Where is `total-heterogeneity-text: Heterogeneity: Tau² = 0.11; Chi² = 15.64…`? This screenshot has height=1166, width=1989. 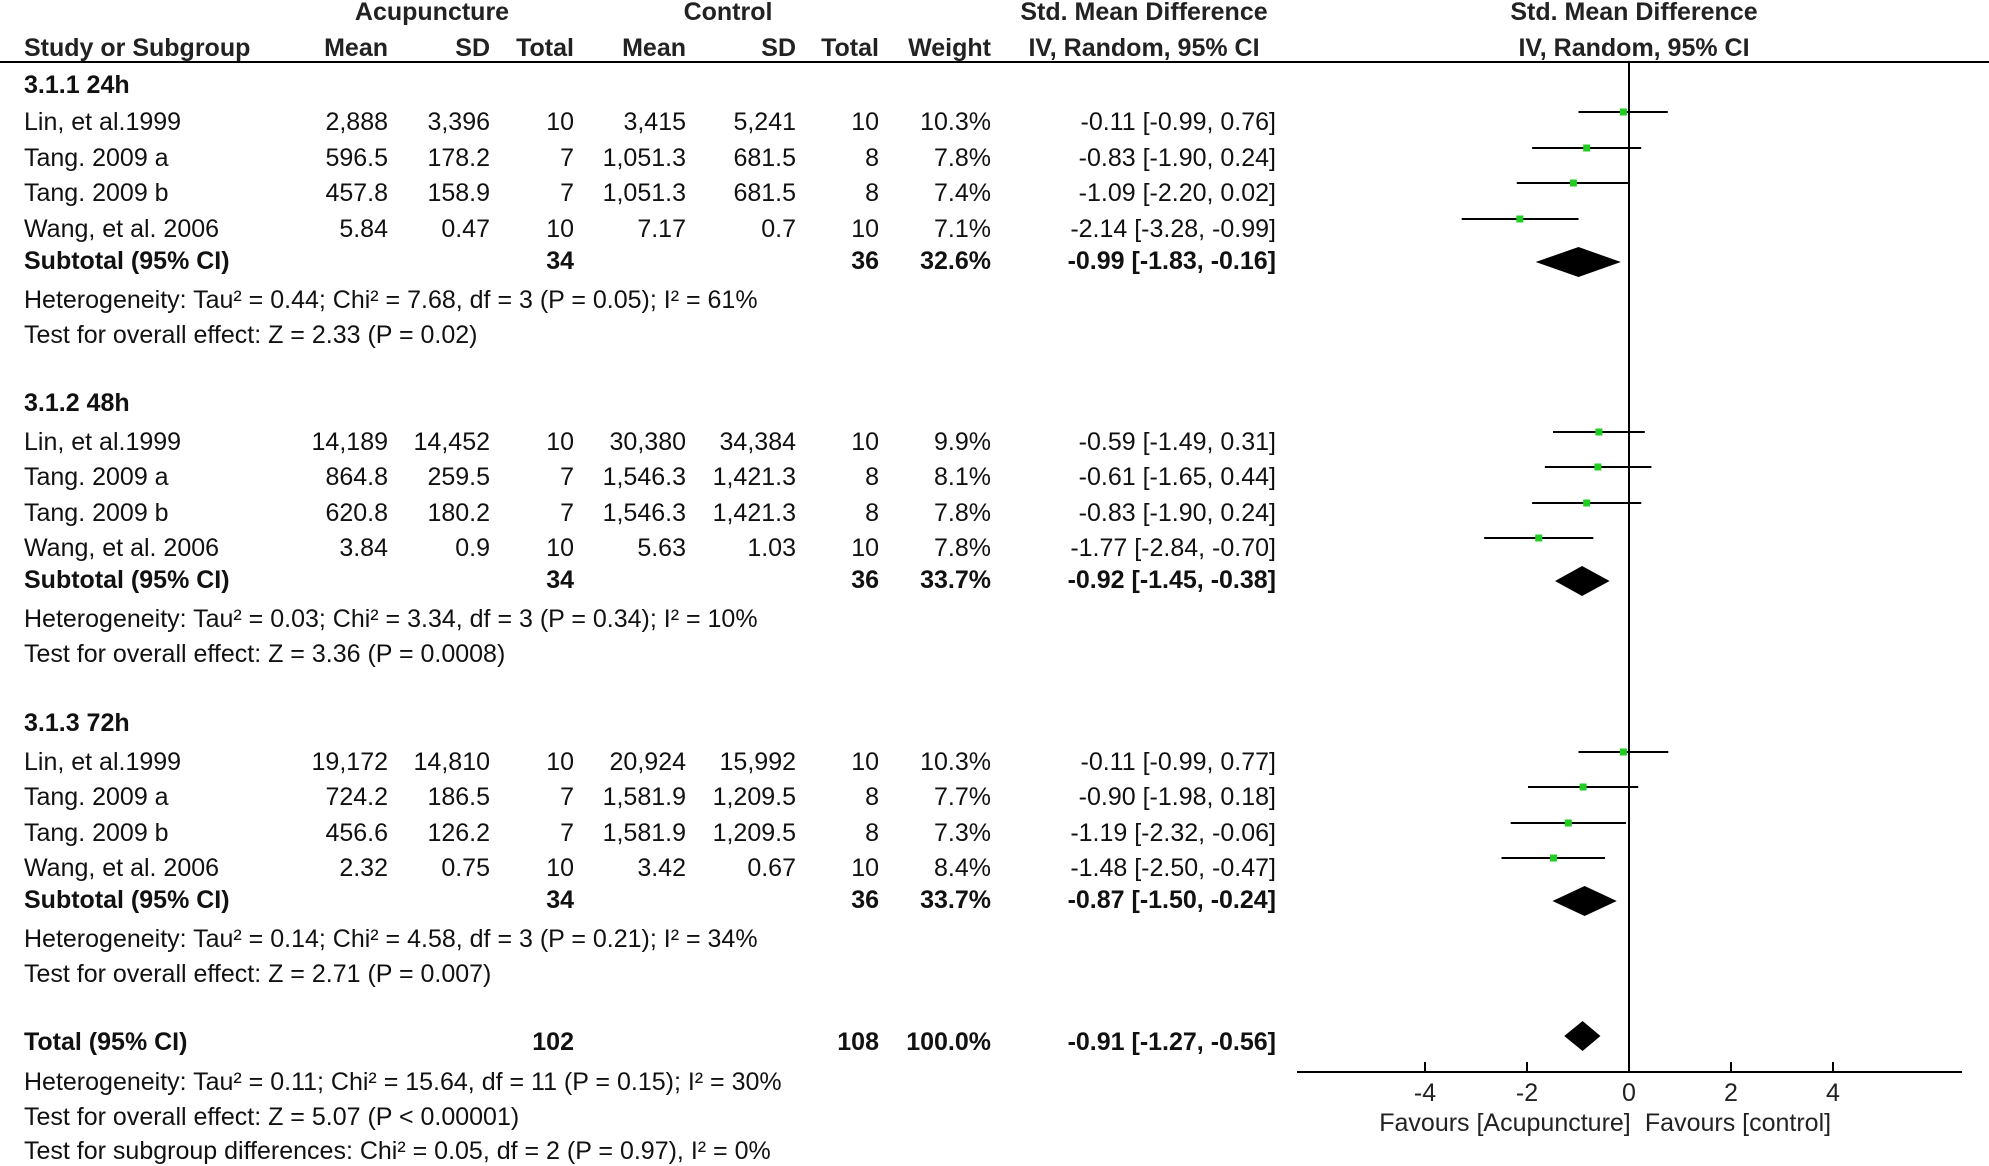 total-heterogeneity-text: Heterogeneity: Tau² = 0.11; Chi² = 15.64… is located at coordinates (403, 1082).